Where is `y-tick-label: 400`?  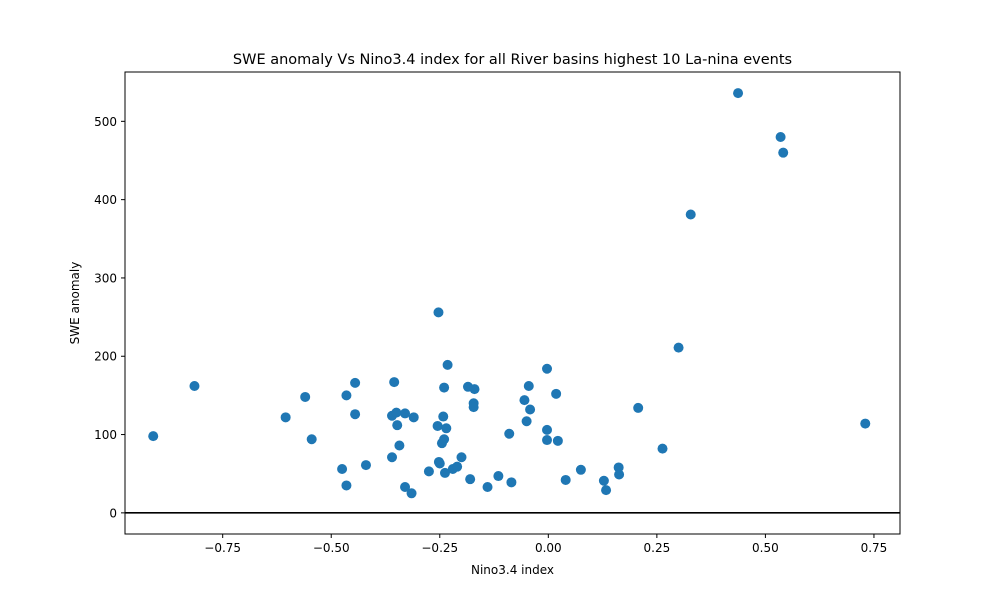 y-tick-label: 400 is located at coordinates (105, 200).